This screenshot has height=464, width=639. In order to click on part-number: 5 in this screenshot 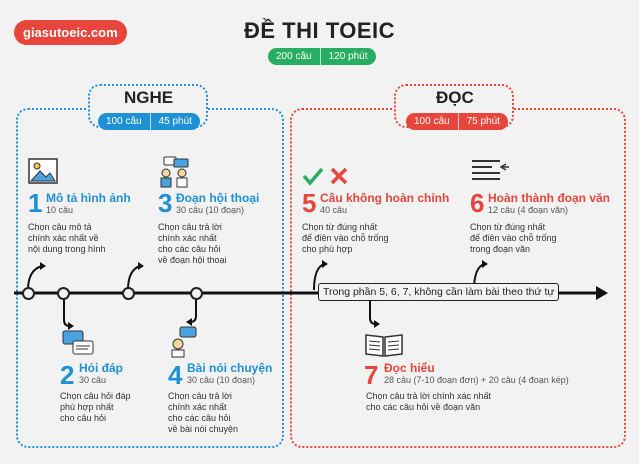, I will do `click(309, 203)`.